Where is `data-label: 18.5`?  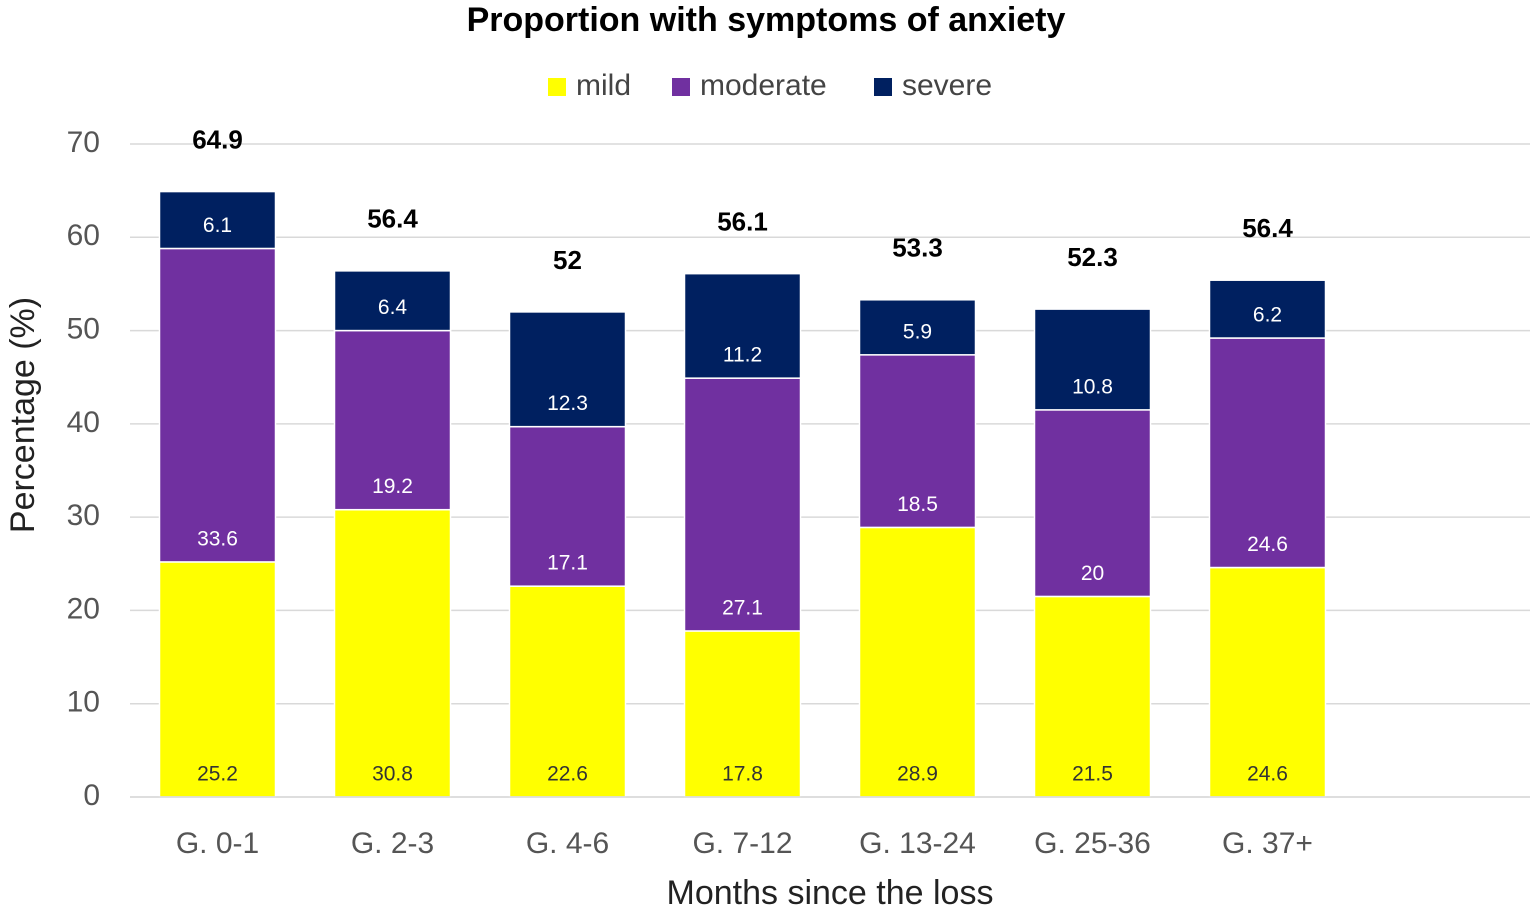
data-label: 18.5 is located at coordinates (917, 504).